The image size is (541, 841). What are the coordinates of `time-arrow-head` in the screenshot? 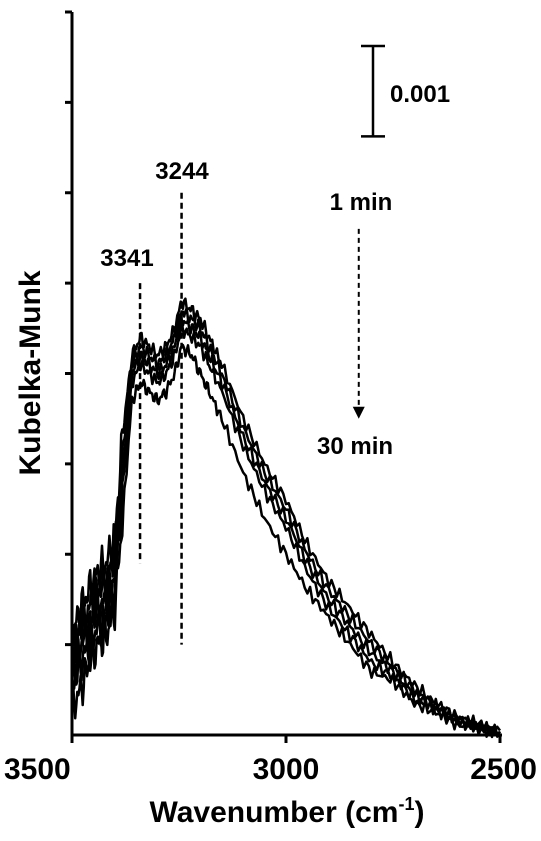 It's located at (358, 412).